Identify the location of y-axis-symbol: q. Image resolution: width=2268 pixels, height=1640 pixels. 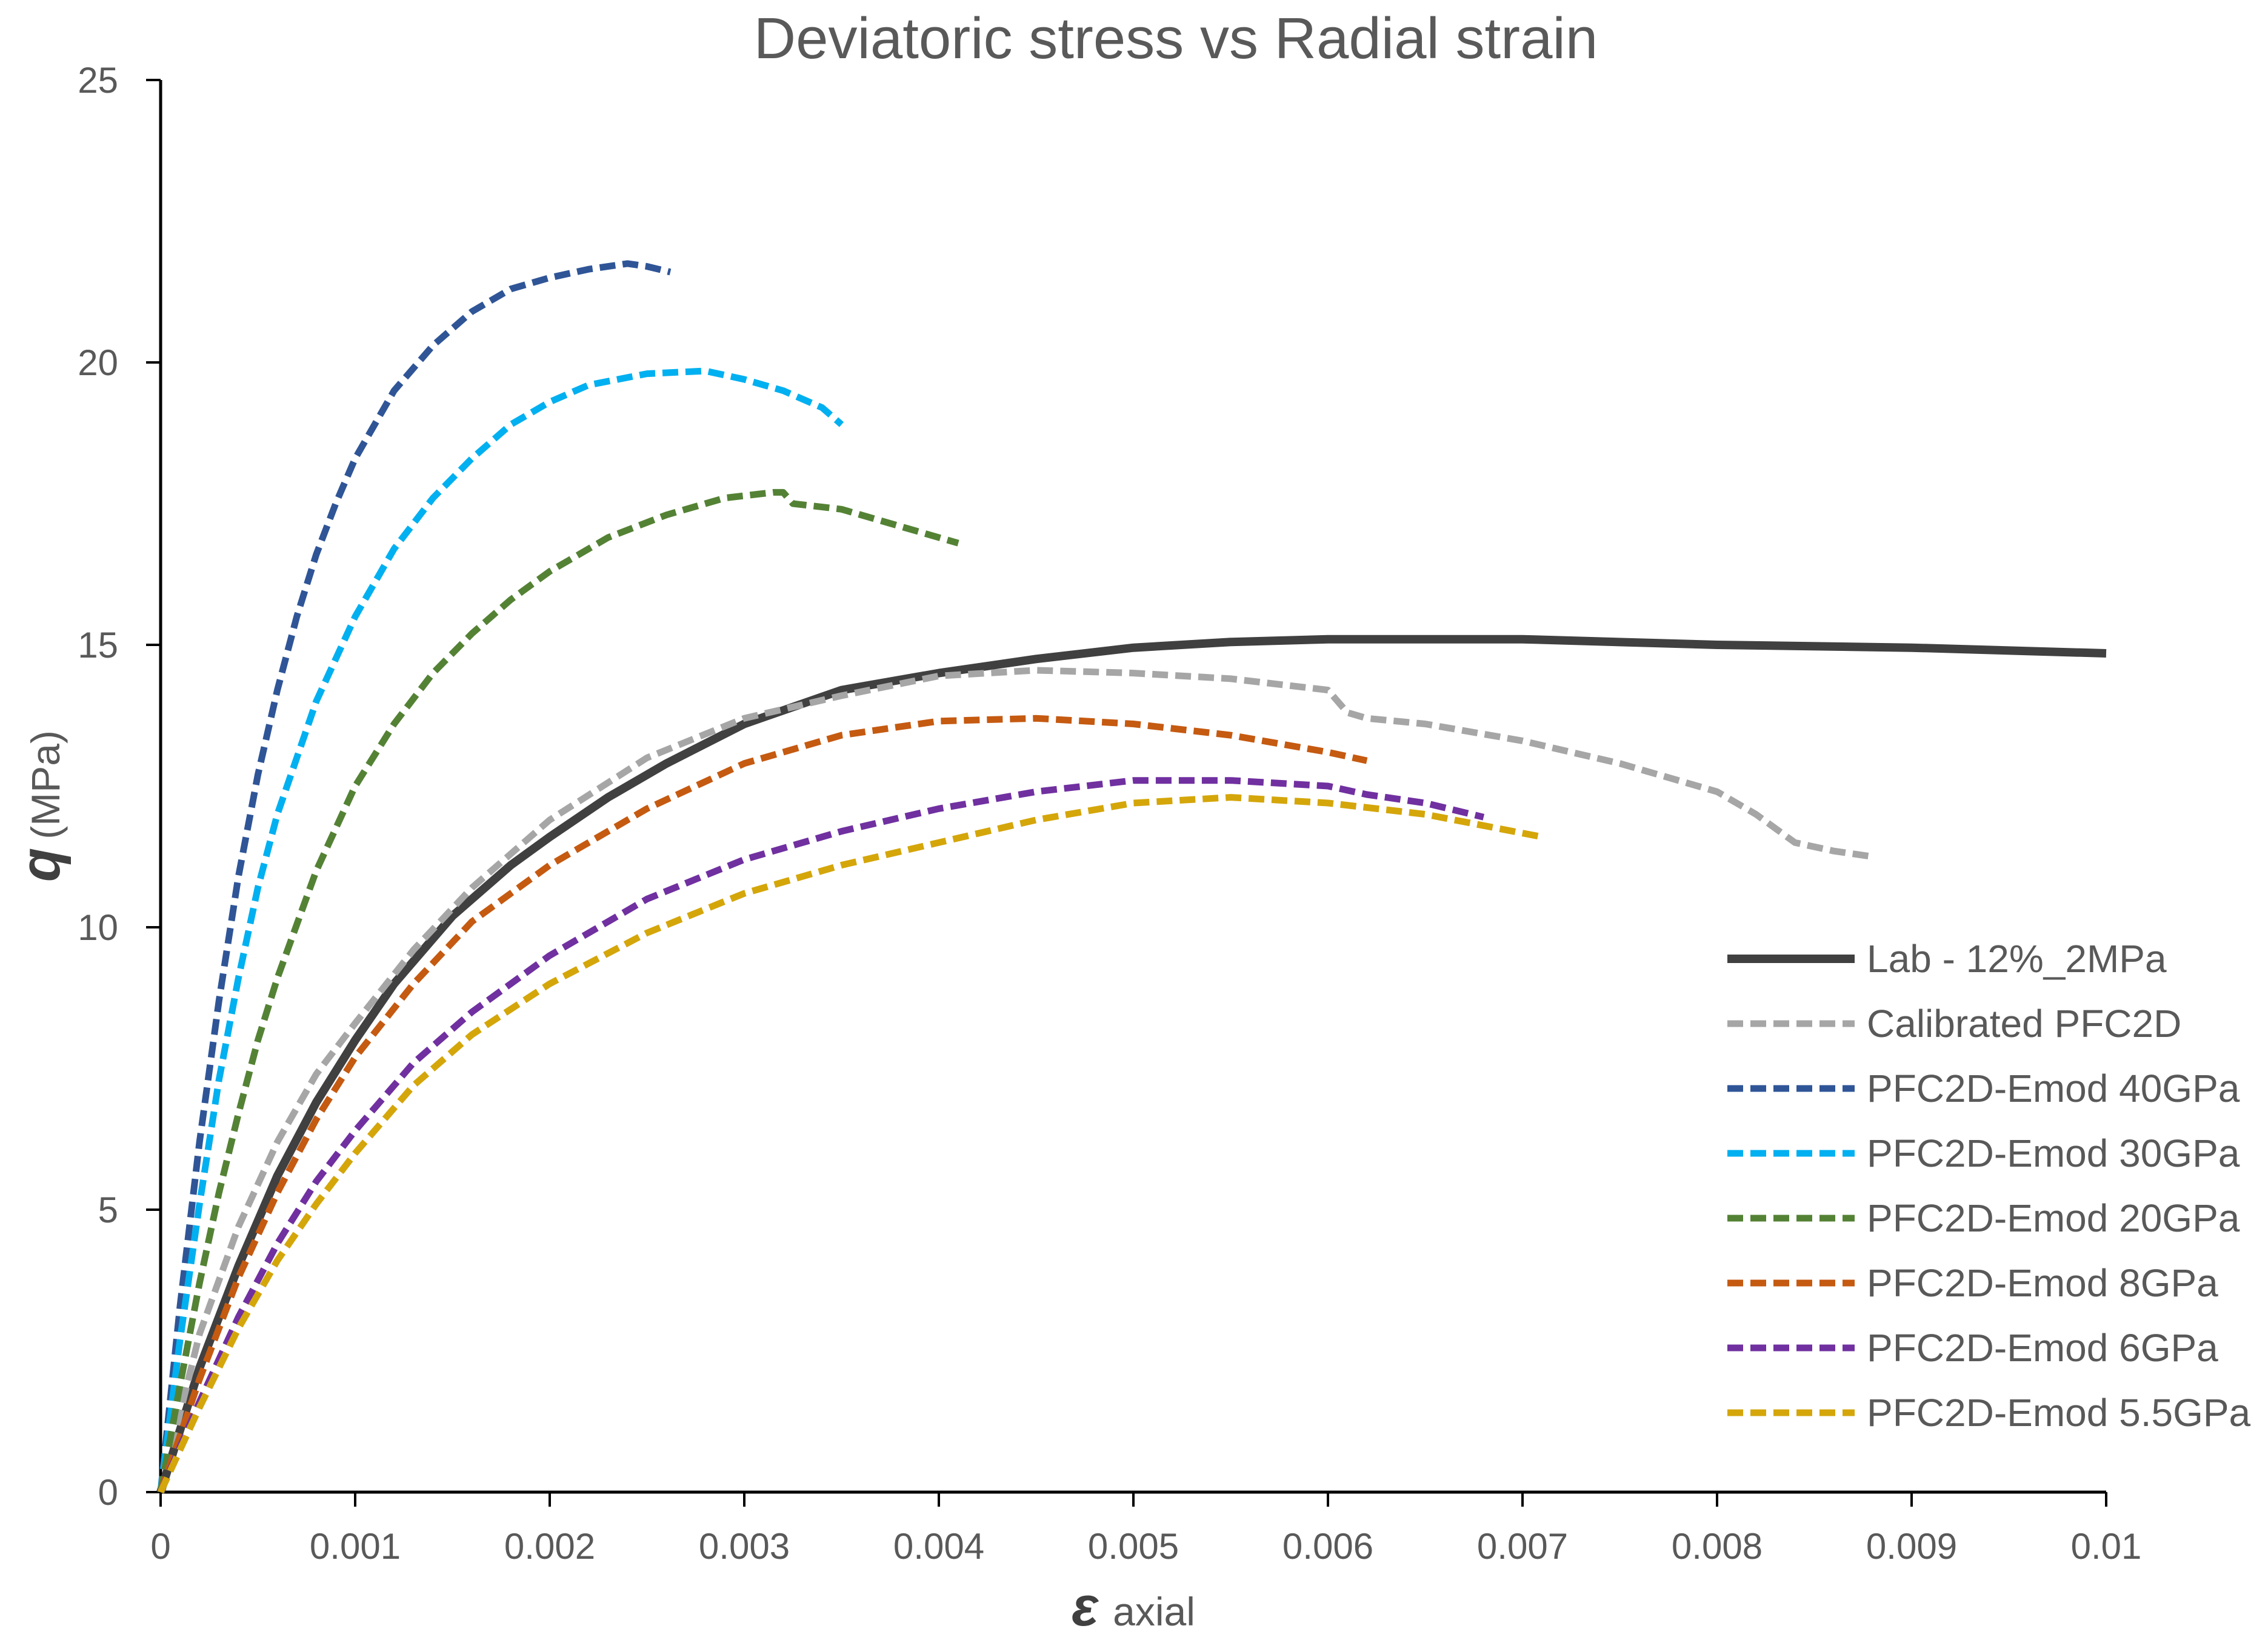
(41, 865).